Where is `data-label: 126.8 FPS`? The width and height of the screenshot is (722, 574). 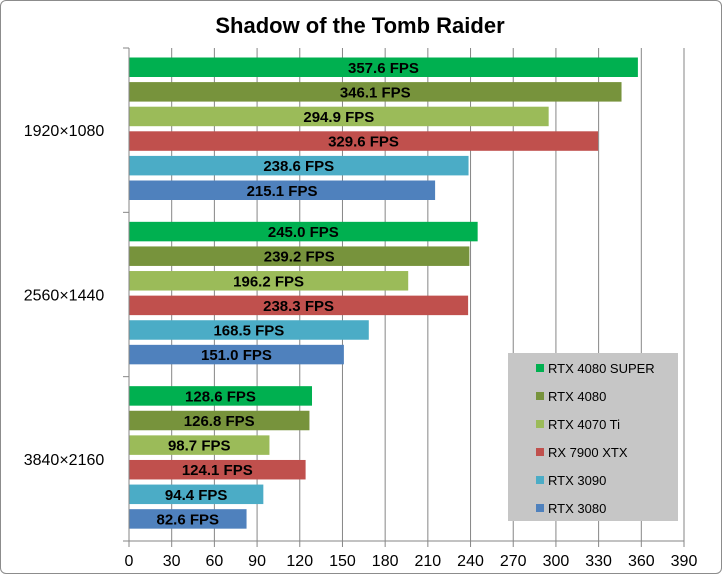 data-label: 126.8 FPS is located at coordinates (219, 421).